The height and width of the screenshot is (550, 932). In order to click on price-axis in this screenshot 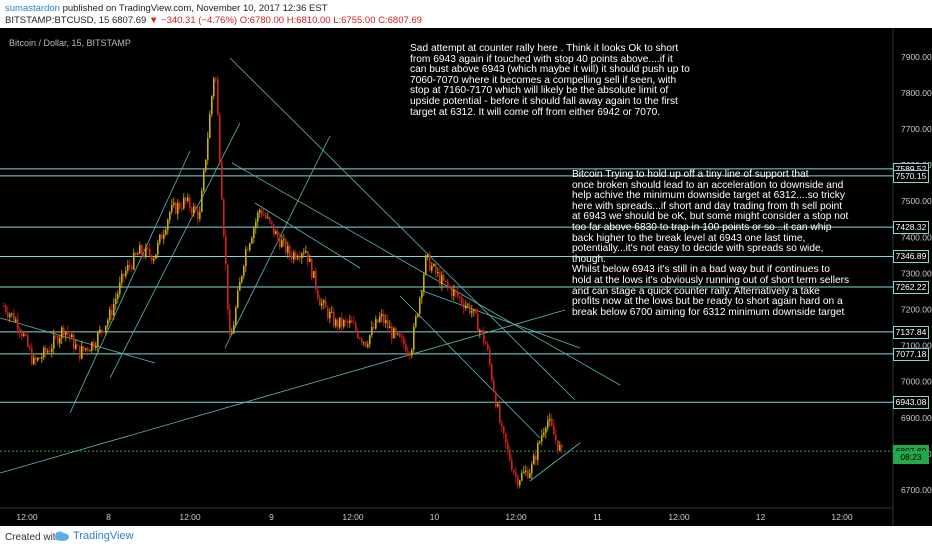, I will do `click(912, 277)`.